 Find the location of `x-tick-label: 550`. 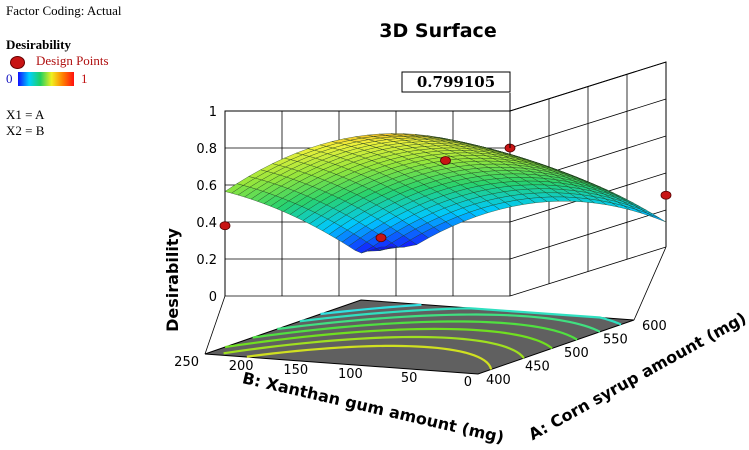

x-tick-label: 550 is located at coordinates (615, 340).